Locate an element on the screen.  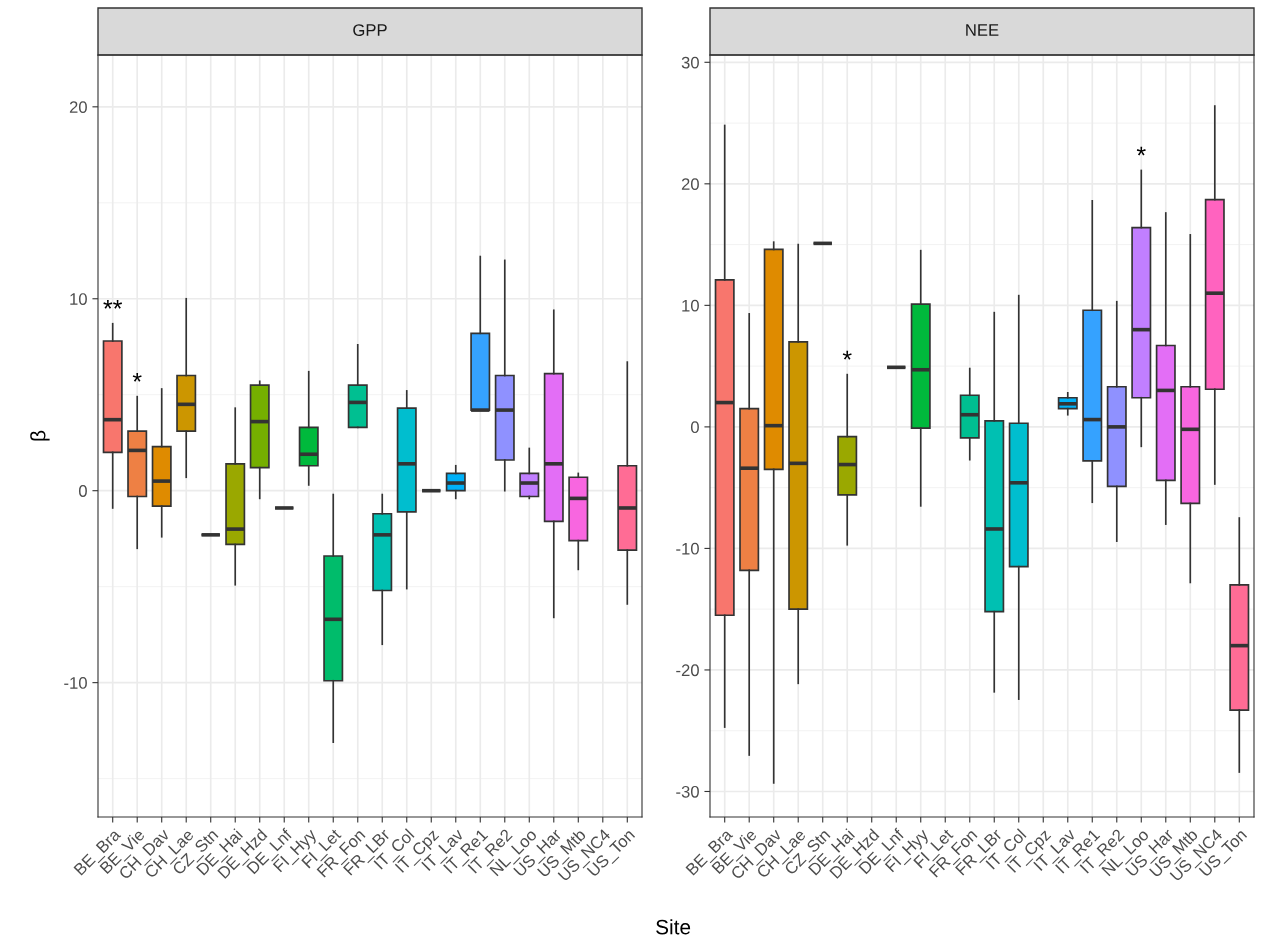
x-axis-title: Site is located at coordinates (673, 927).